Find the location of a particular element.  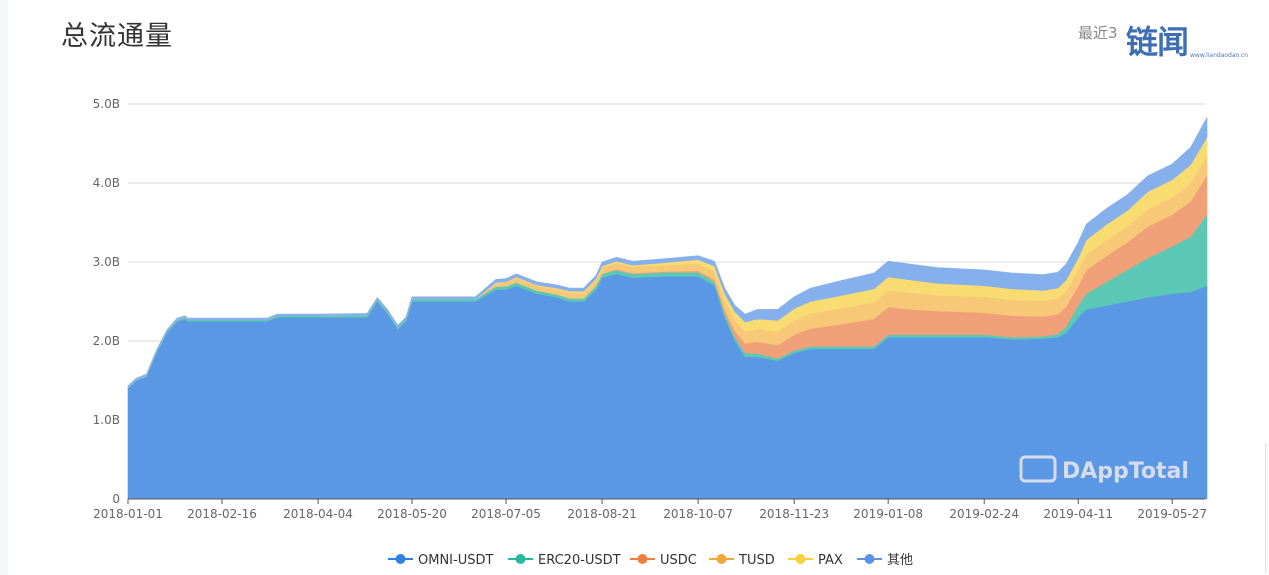

y-tick-label: 2.0B is located at coordinates (106, 341).